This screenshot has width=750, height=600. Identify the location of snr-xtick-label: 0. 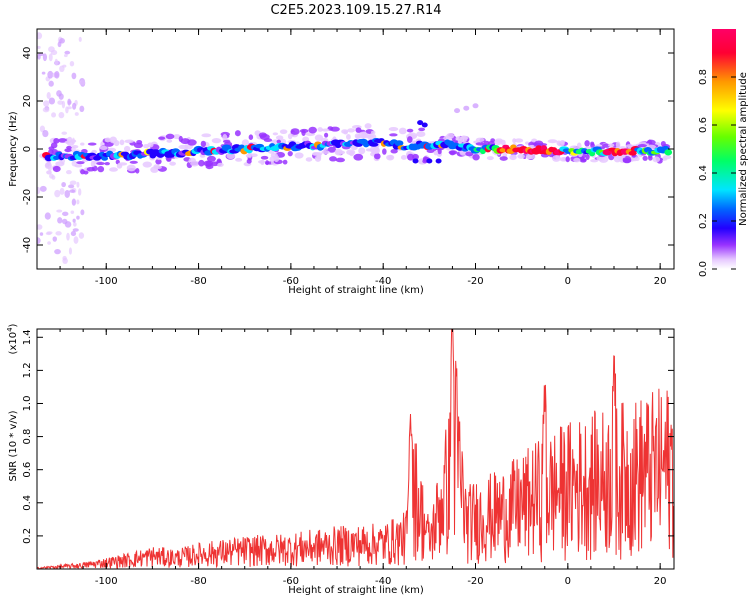
(568, 581).